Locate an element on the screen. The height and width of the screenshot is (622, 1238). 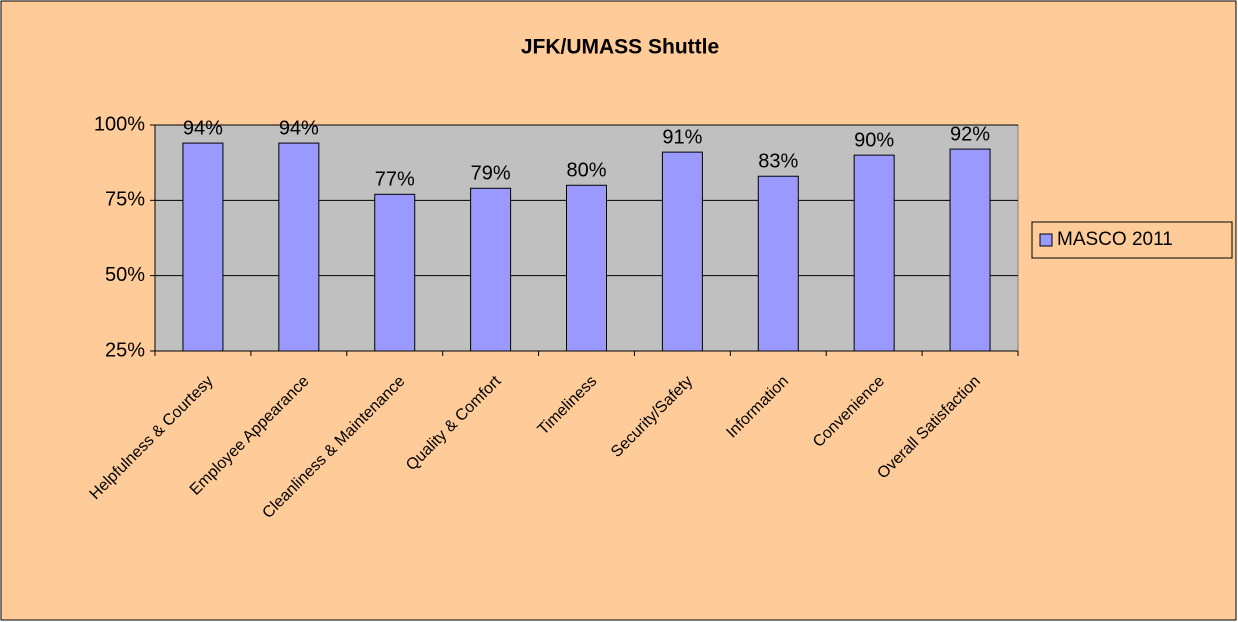
legend-box is located at coordinates (1132, 240).